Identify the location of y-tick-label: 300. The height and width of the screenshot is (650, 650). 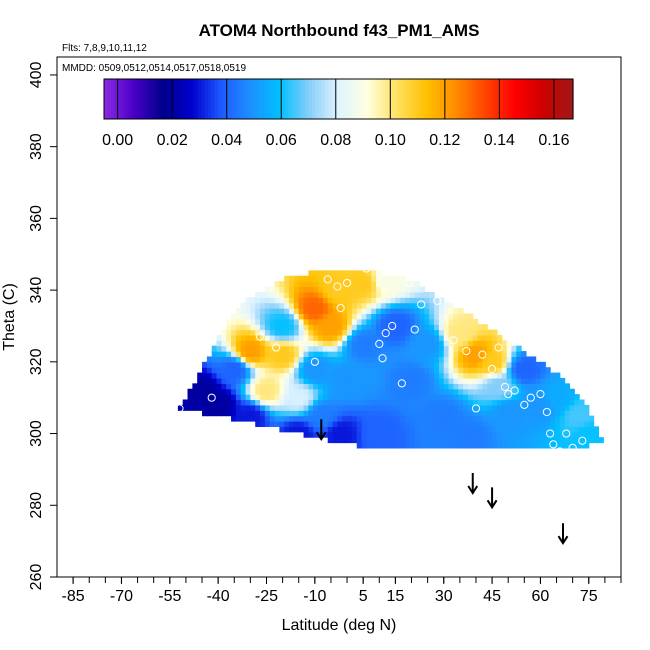
(36, 433).